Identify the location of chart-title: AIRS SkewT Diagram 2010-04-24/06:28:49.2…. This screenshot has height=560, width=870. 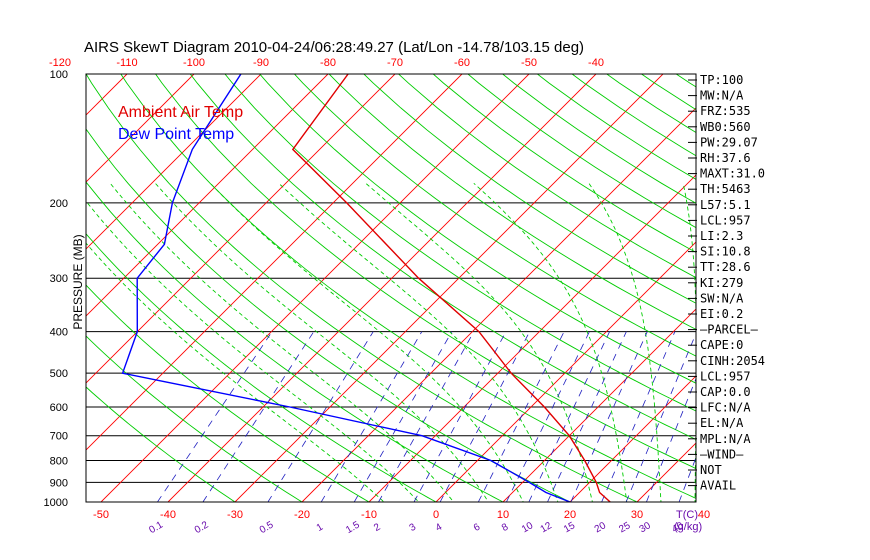
(334, 47).